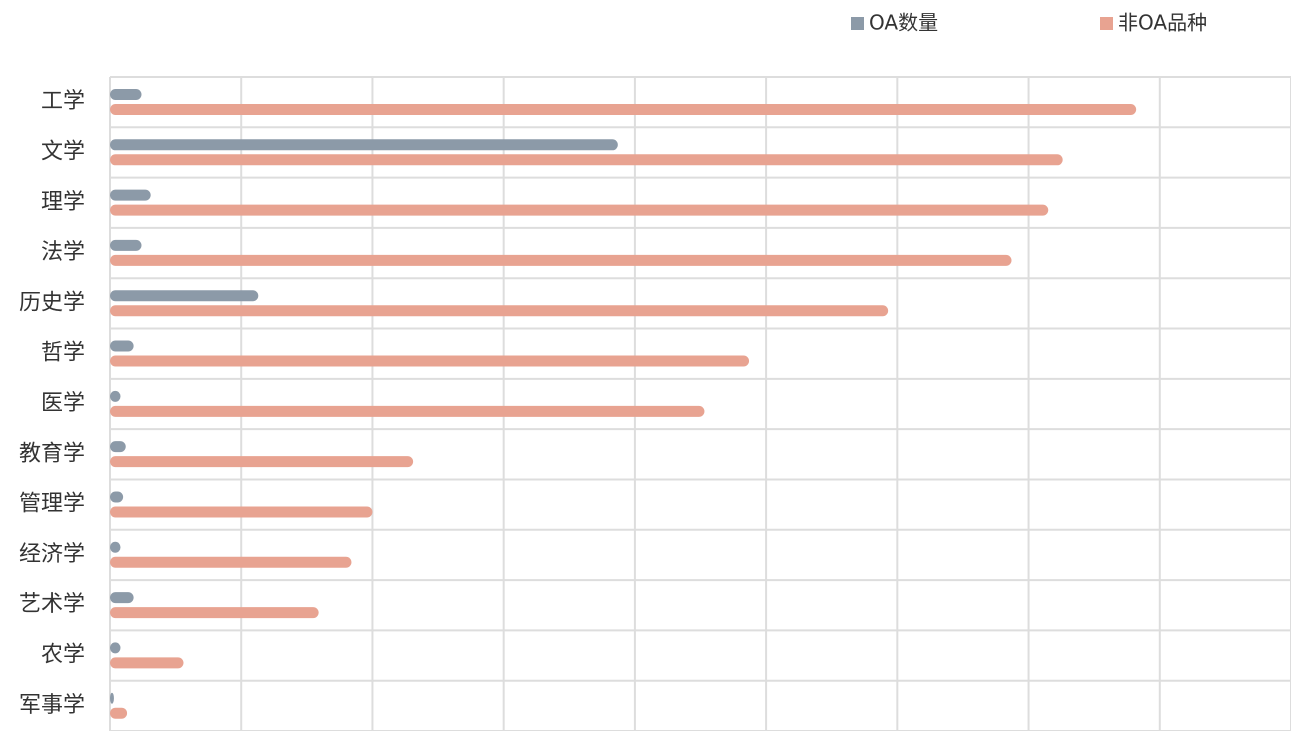 This screenshot has height=731, width=1291. What do you see at coordinates (63, 151) in the screenshot?
I see `category-label: 文学` at bounding box center [63, 151].